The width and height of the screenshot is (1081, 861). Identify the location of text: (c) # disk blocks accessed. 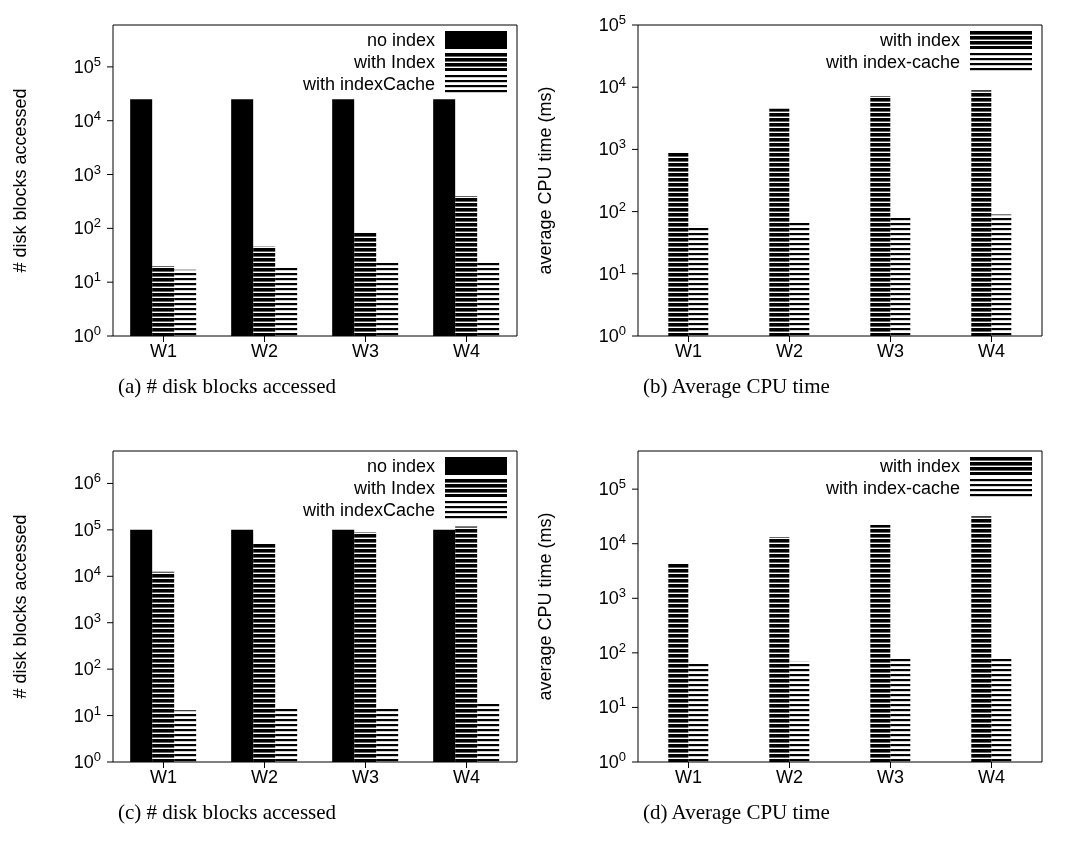
(227, 813).